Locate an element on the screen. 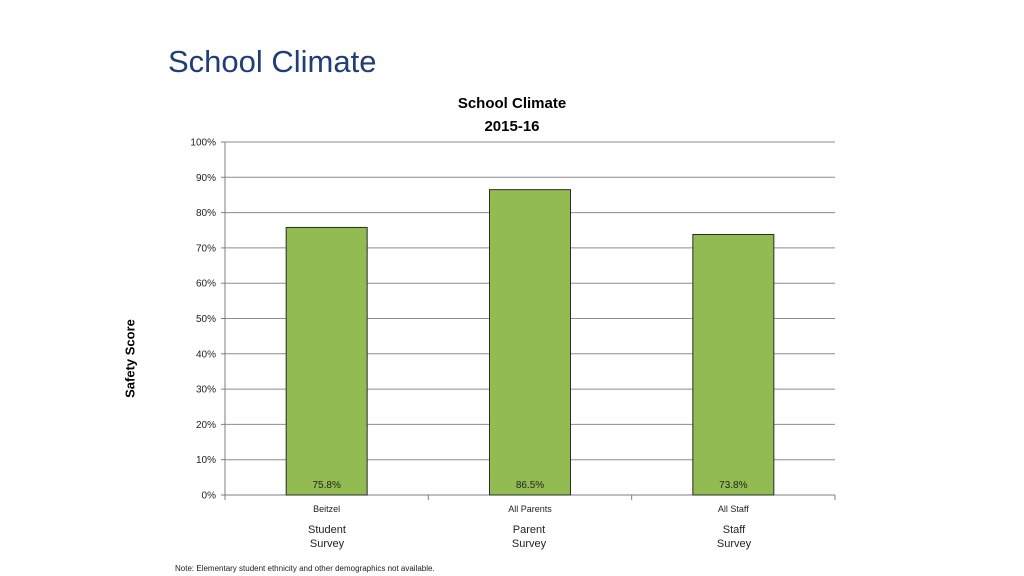 This screenshot has height=576, width=1024. y-tick-label: 0% is located at coordinates (209, 496).